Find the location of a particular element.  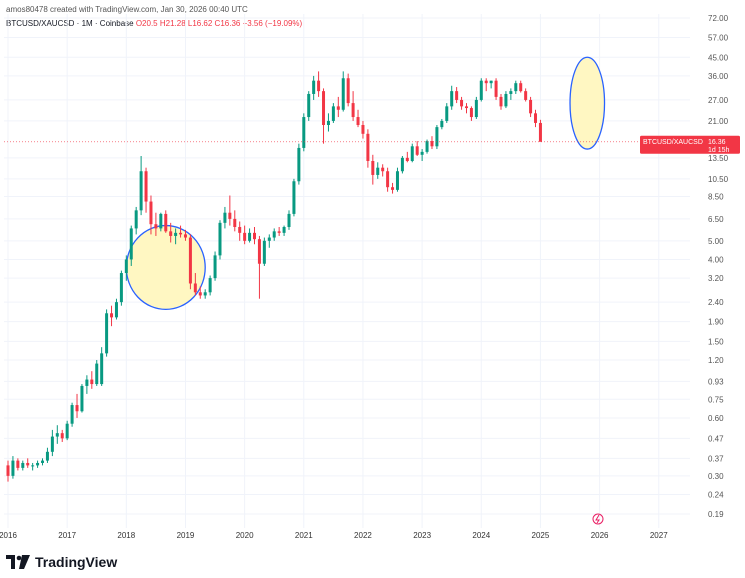

x-tick-label: 2018 is located at coordinates (126, 535).